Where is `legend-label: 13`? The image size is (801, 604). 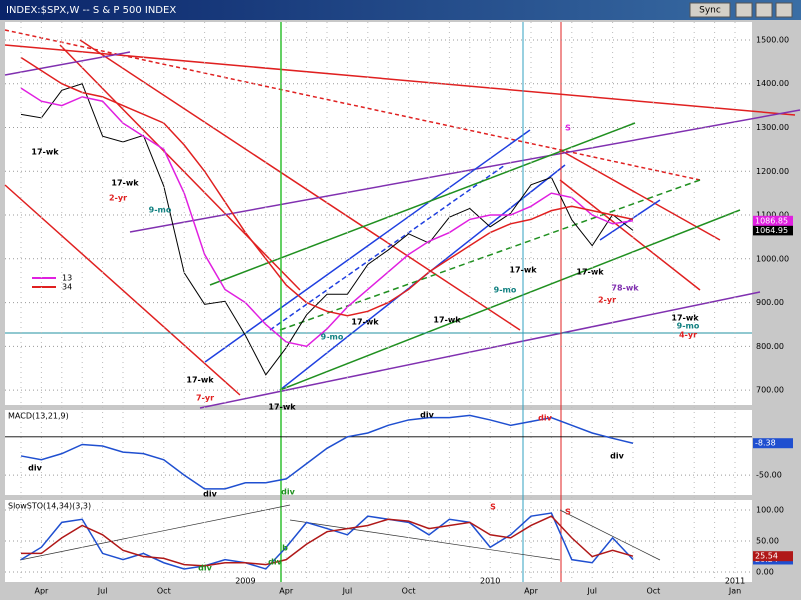 legend-label: 13 is located at coordinates (67, 278).